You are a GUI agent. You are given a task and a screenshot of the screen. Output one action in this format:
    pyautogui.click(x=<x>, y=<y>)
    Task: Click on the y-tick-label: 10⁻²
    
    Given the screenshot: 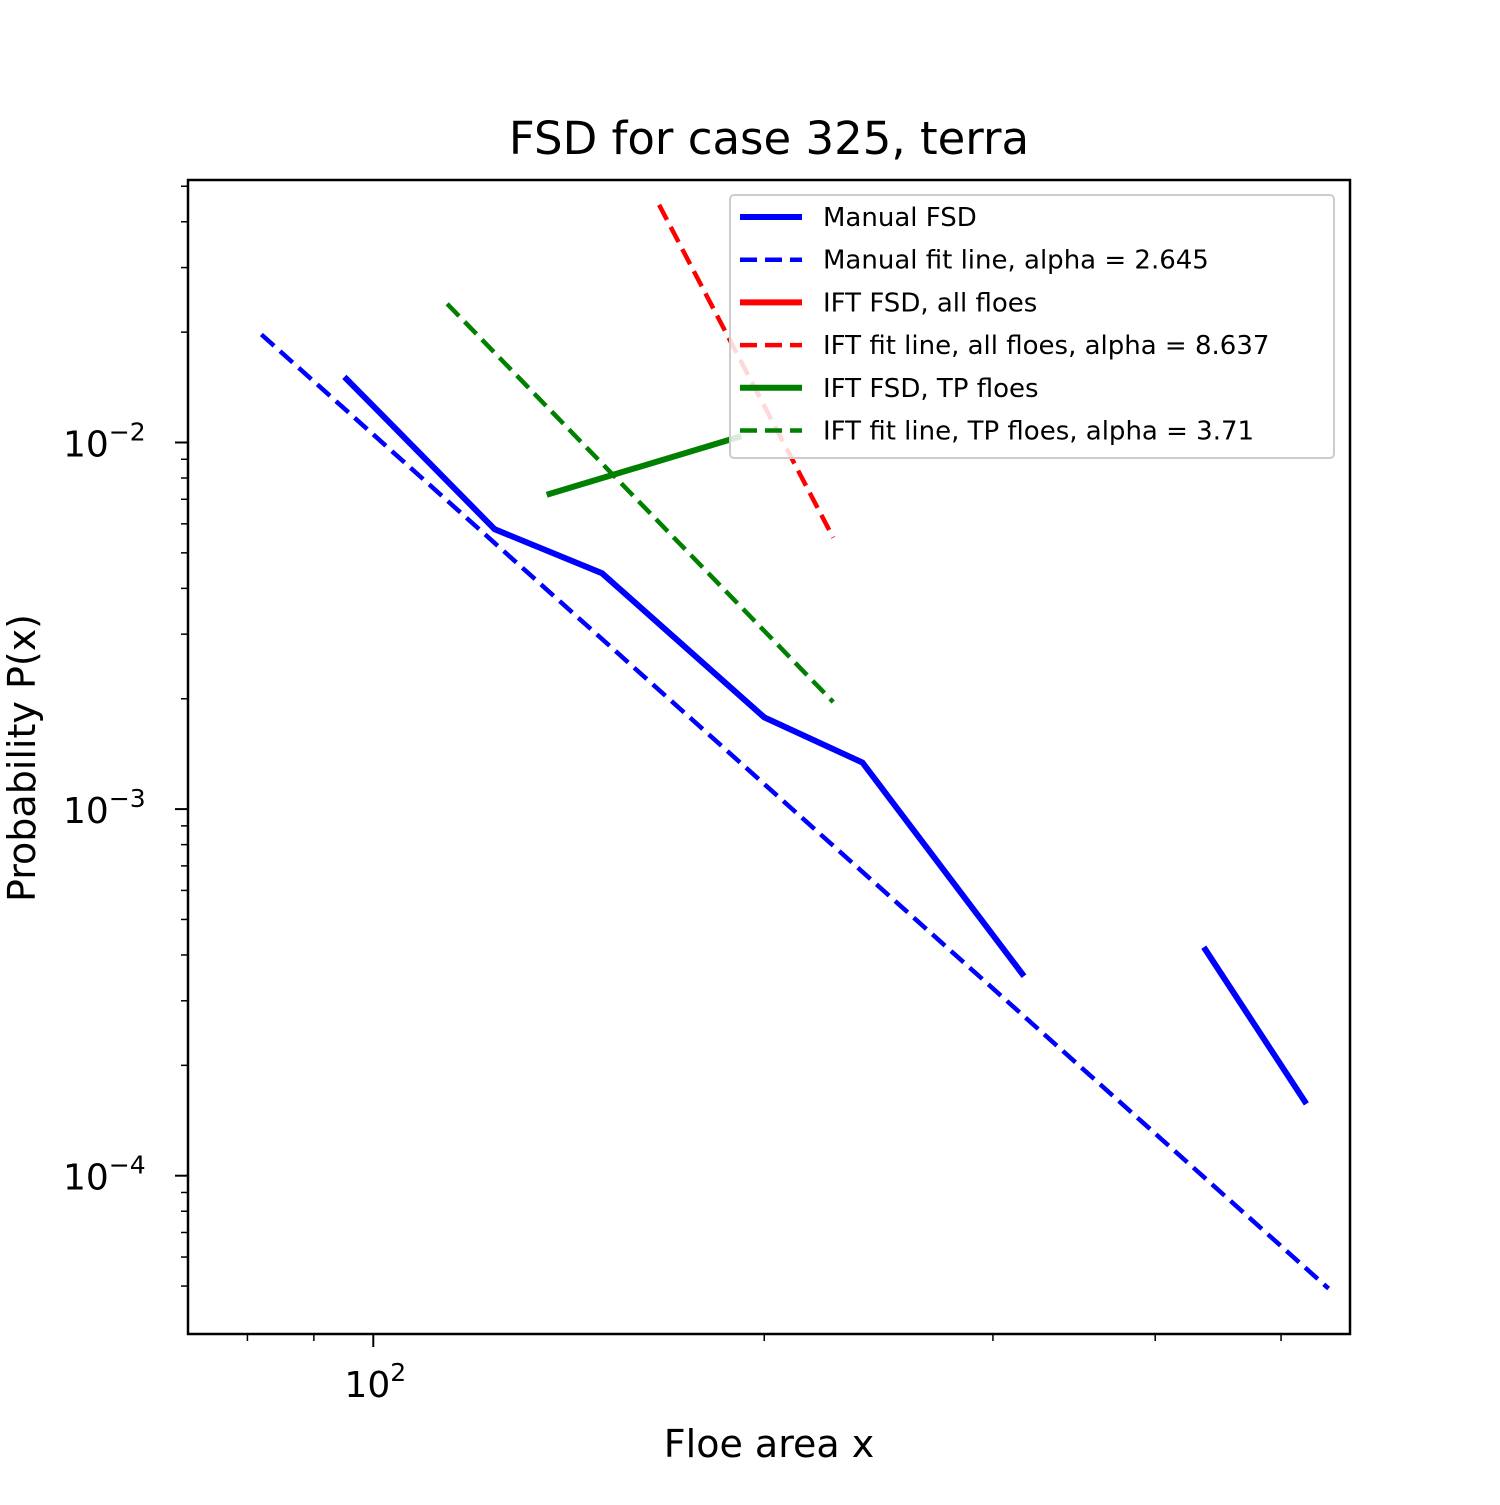 What is the action you would take?
    pyautogui.click(x=104, y=441)
    